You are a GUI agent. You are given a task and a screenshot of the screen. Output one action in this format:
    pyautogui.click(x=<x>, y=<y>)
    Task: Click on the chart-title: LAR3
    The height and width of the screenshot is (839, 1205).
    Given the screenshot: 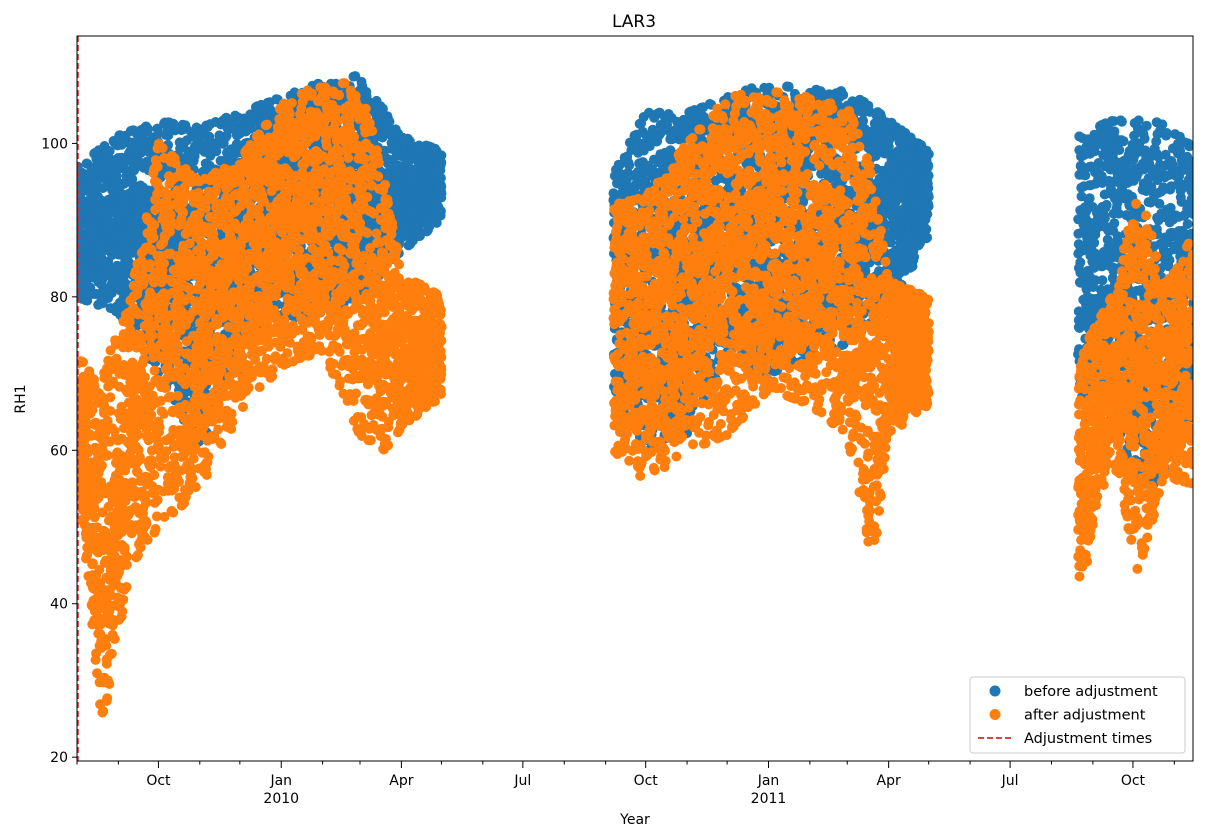 What is the action you would take?
    pyautogui.click(x=634, y=22)
    